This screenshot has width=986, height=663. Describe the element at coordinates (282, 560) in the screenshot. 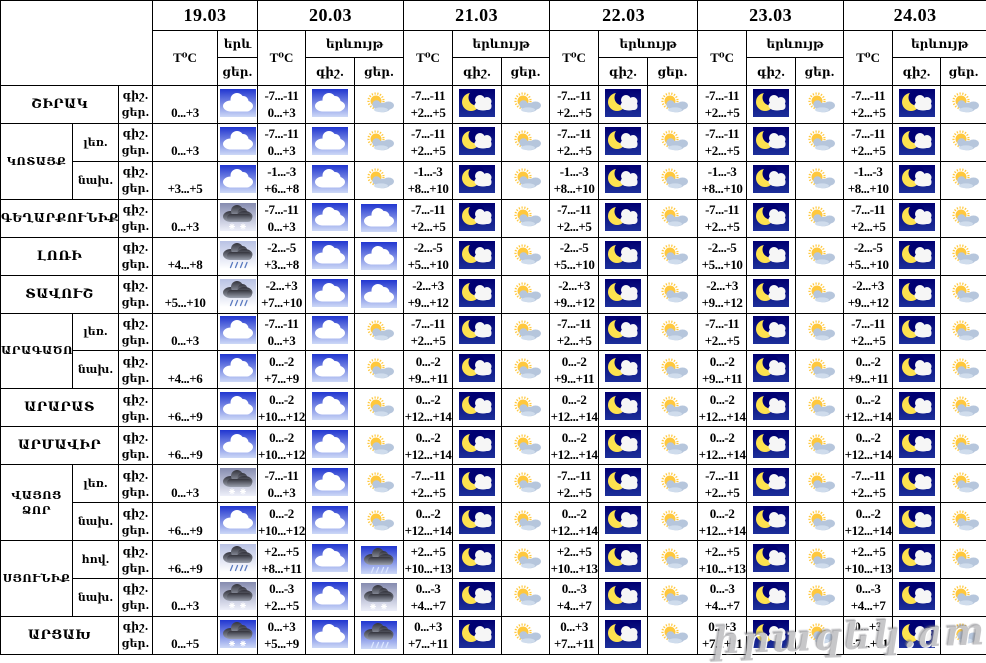

I see `temp-cell: +2...+5+8...+11` at that location.